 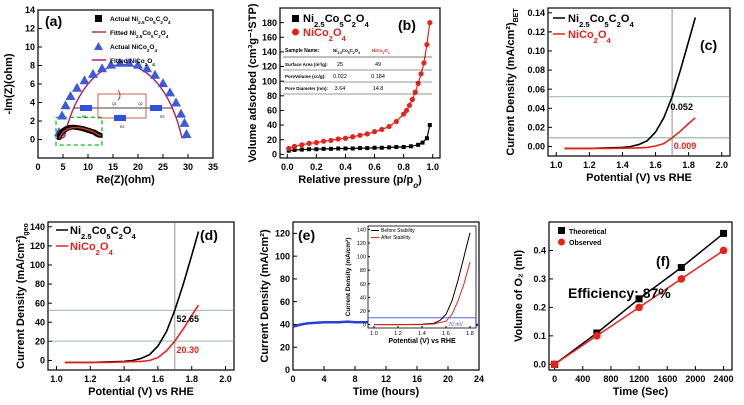 I want to click on table-cell: Surface Area (m²/g):, so click(x=306, y=64).